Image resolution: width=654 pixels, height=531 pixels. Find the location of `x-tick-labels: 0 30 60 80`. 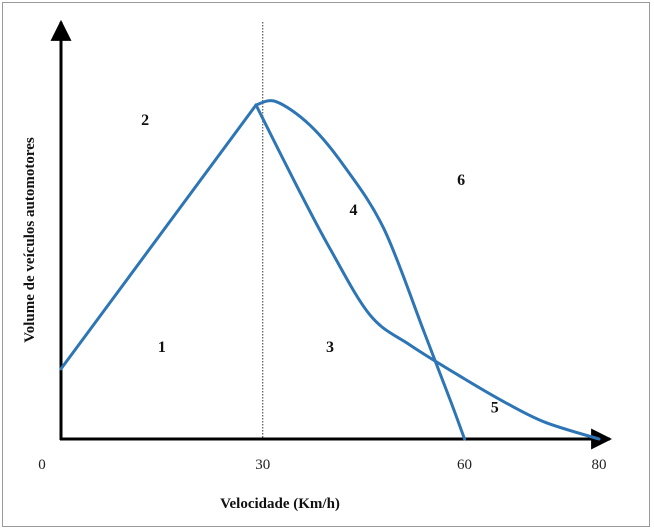

x-tick-labels: 0 30 60 80 is located at coordinates (322, 465).